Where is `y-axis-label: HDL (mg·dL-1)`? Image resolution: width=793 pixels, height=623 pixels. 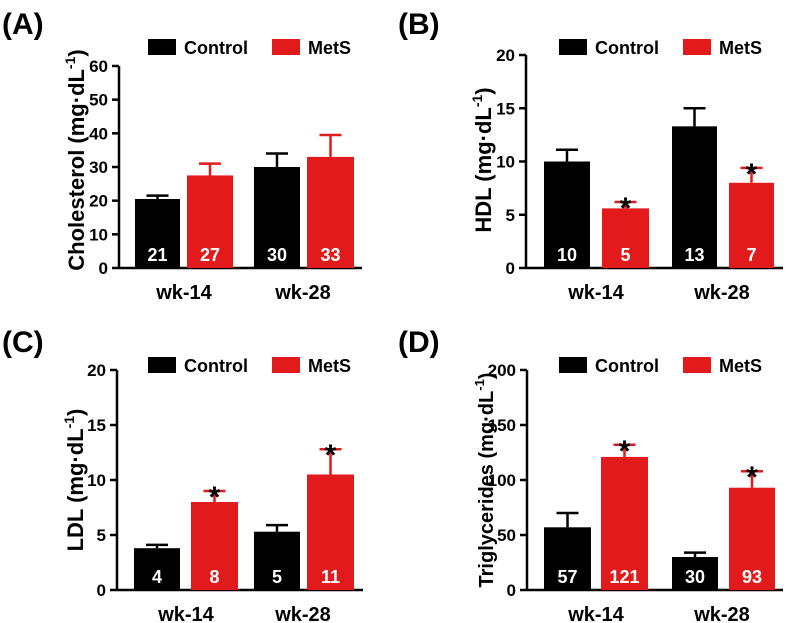 y-axis-label: HDL (mg·dL-1) is located at coordinates (482, 159).